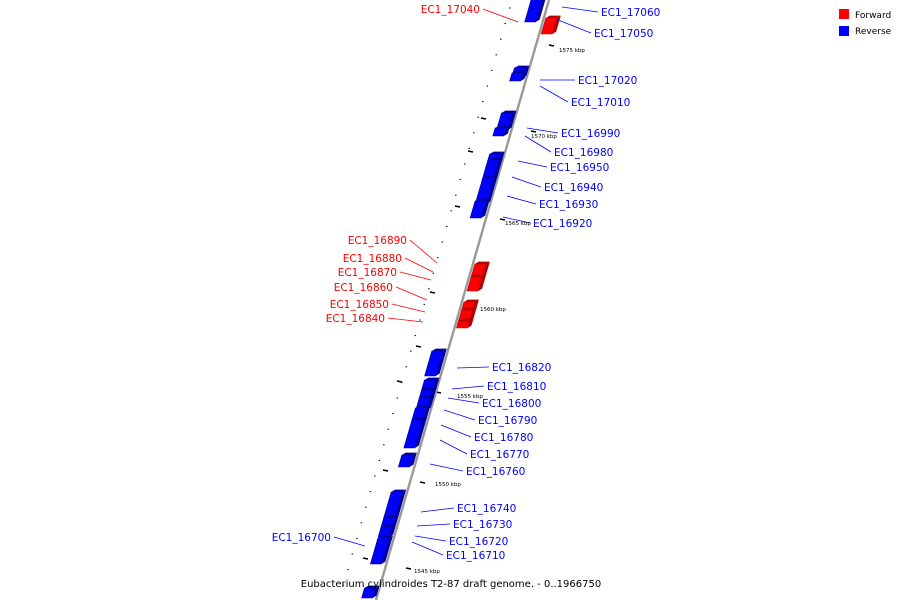 The width and height of the screenshot is (900, 600). I want to click on legend: Forward Reverse, so click(865, 23).